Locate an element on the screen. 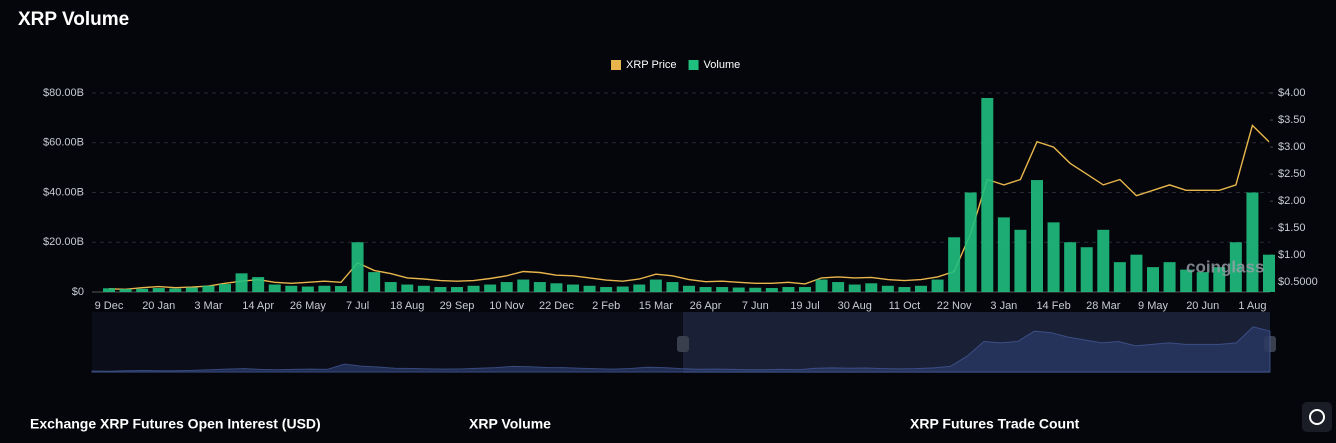 Image resolution: width=1336 pixels, height=443 pixels. y2-tick-label: $3.00 is located at coordinates (1292, 147).